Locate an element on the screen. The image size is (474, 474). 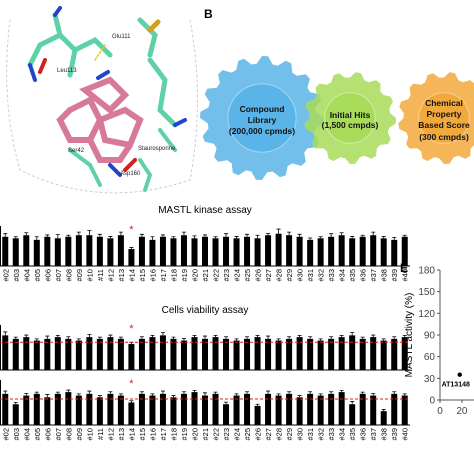
y-tick-label: 120 is located at coordinates (426, 314).